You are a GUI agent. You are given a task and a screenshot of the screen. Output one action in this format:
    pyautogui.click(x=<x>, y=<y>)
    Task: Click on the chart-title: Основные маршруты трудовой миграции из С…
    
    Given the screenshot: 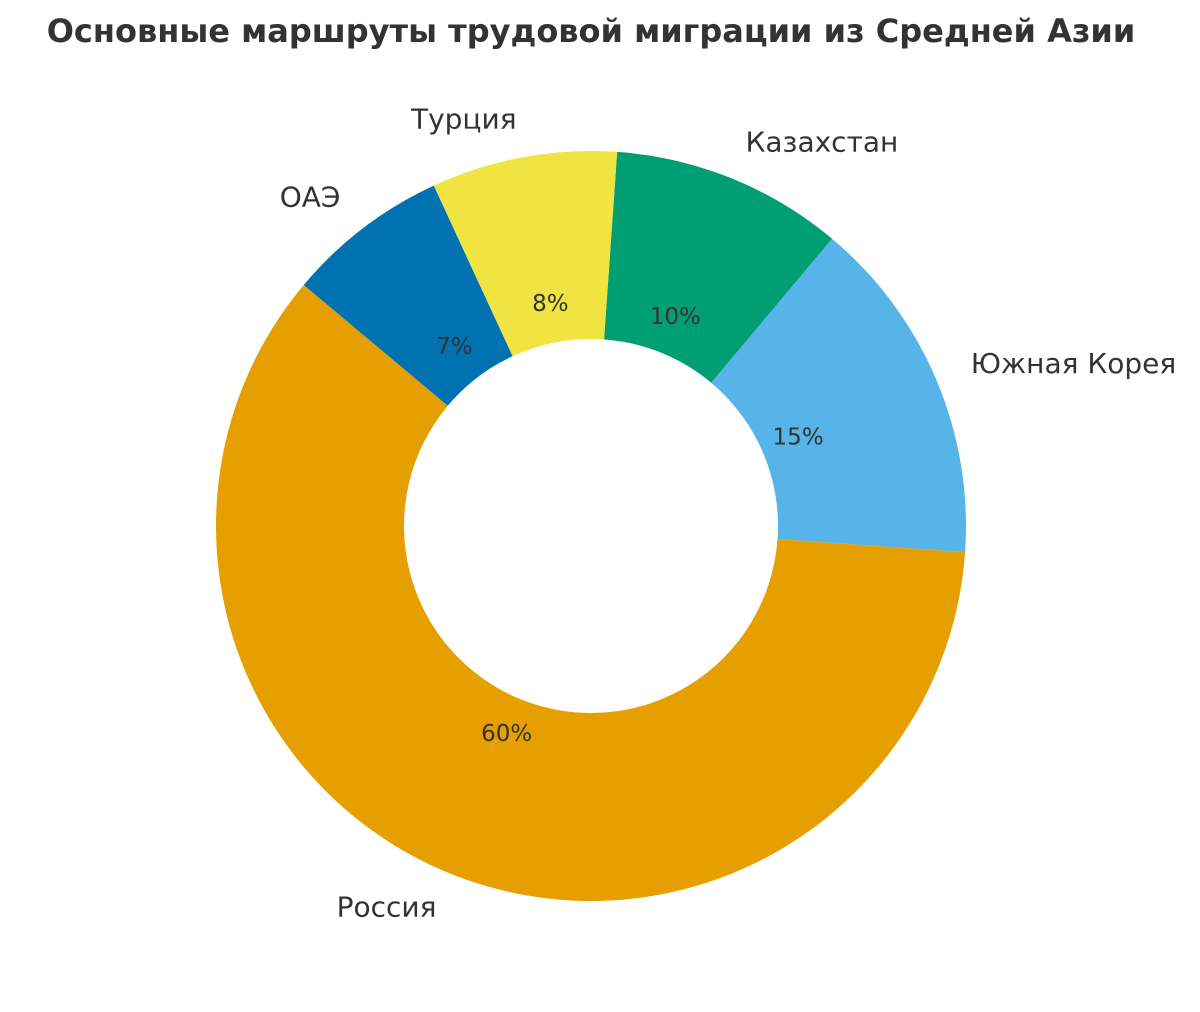 What is the action you would take?
    pyautogui.click(x=591, y=31)
    